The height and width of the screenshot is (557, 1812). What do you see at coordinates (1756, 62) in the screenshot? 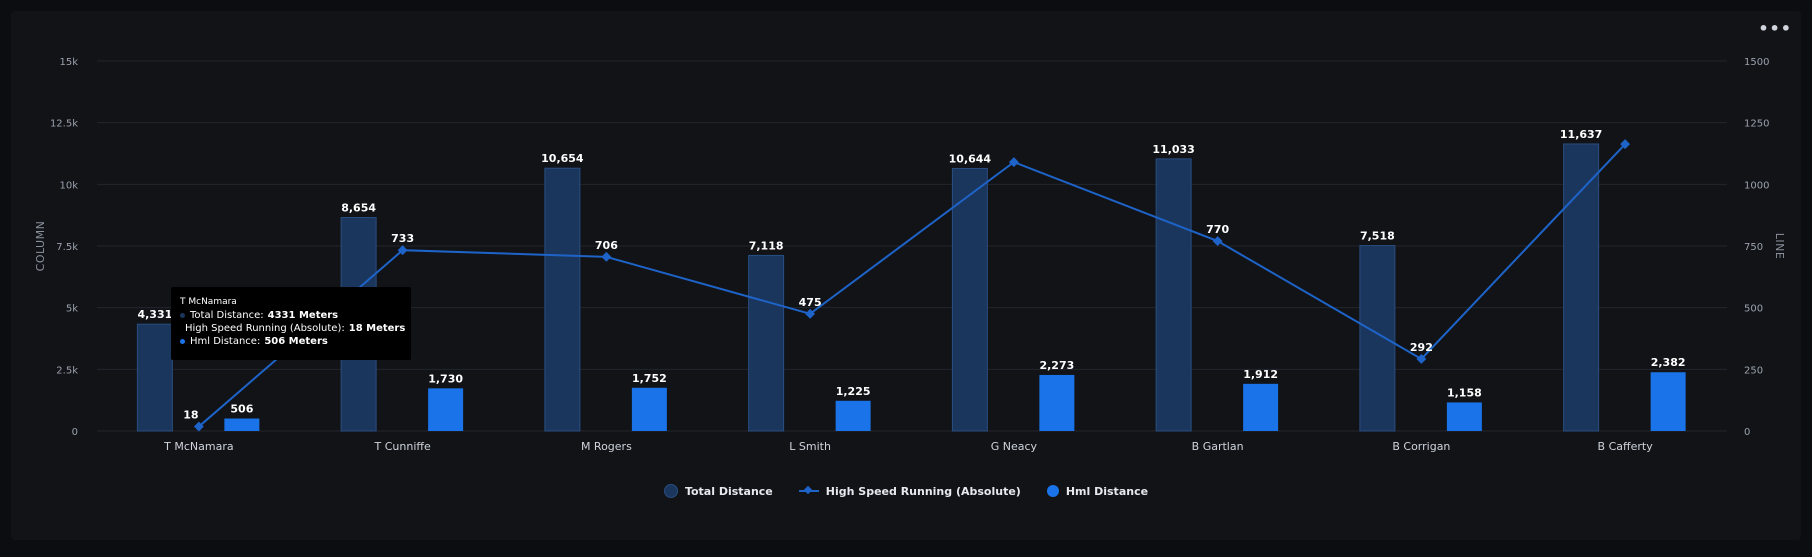
I see `y-right-tick-label: 1500` at bounding box center [1756, 62].